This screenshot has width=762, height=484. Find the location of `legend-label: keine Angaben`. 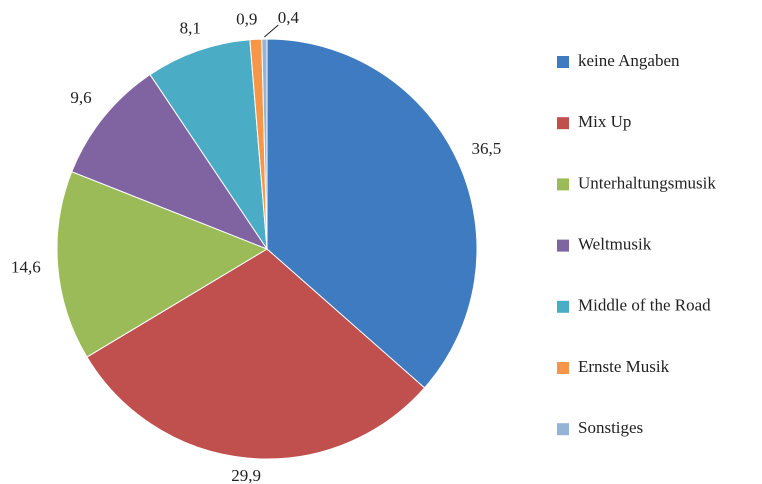

legend-label: keine Angaben is located at coordinates (629, 60).